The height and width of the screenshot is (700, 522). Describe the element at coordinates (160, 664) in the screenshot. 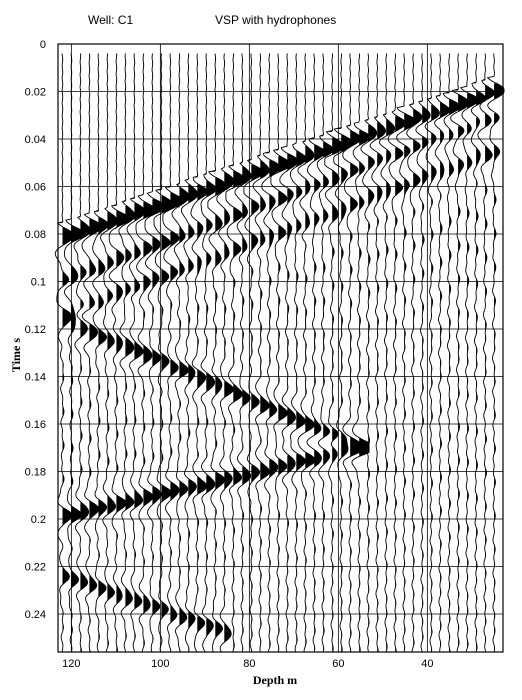

I see `x-tick-label: 100` at that location.